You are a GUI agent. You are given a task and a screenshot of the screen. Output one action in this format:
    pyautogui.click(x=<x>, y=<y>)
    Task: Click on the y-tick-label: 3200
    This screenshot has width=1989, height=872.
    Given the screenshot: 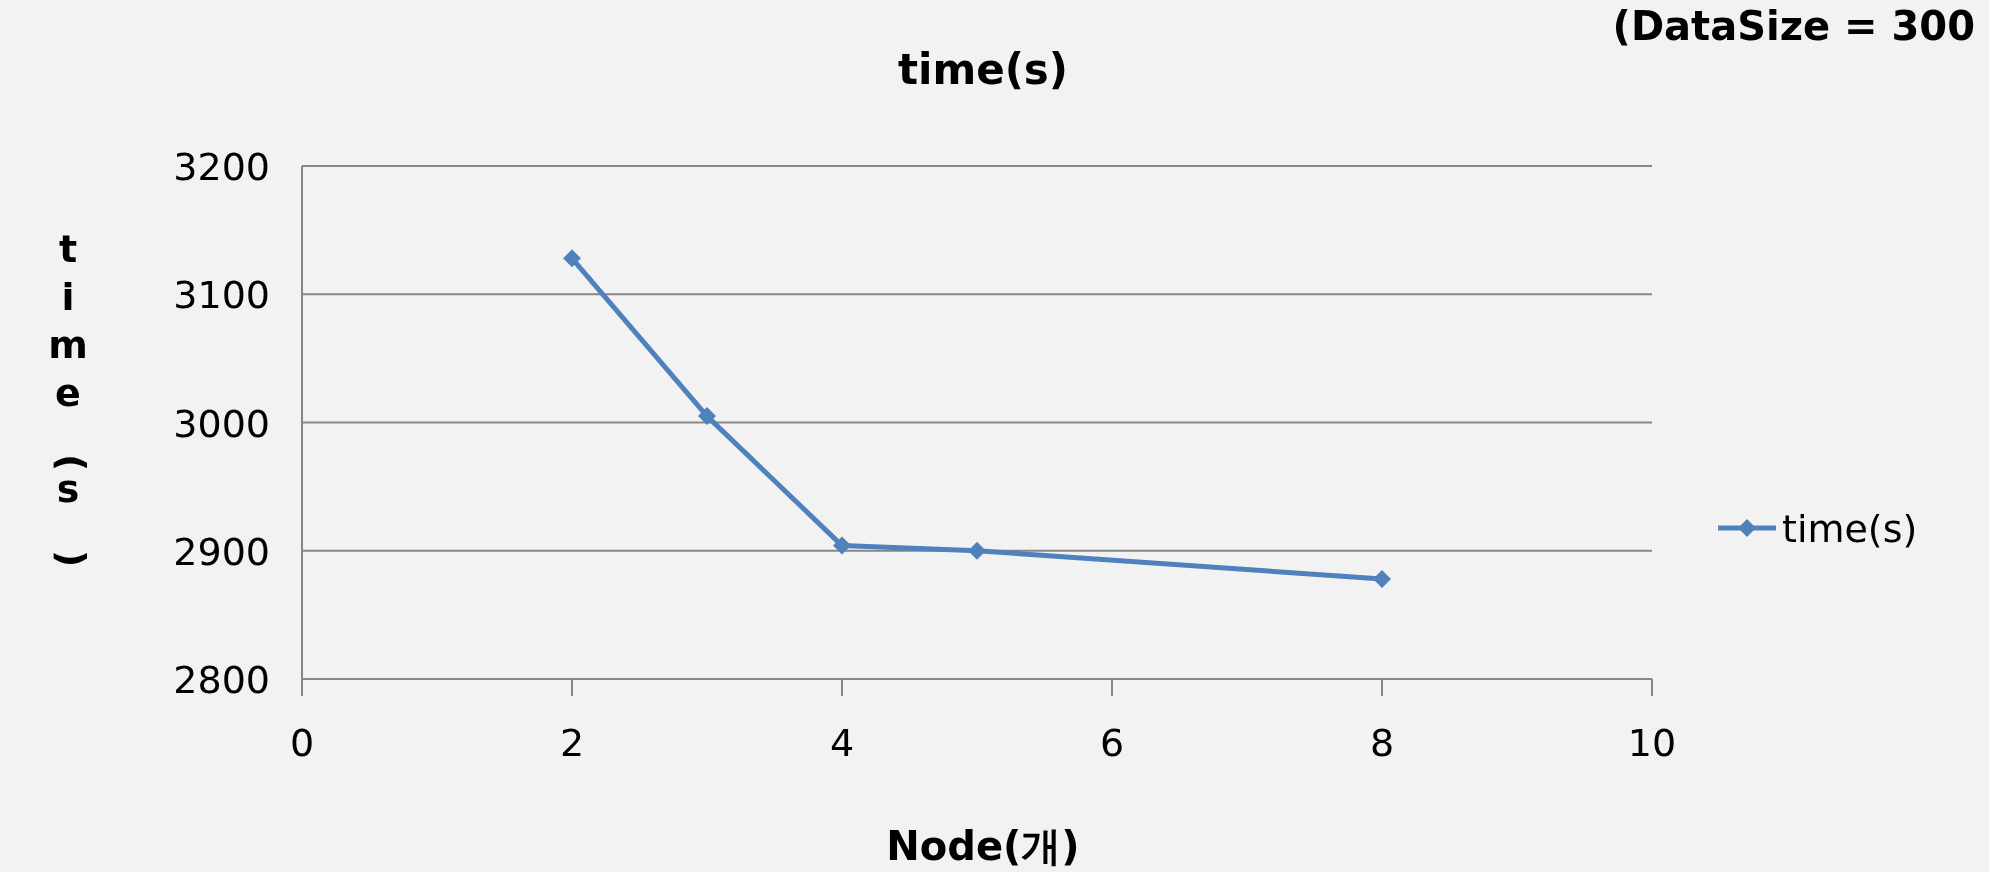 What is the action you would take?
    pyautogui.click(x=221, y=167)
    